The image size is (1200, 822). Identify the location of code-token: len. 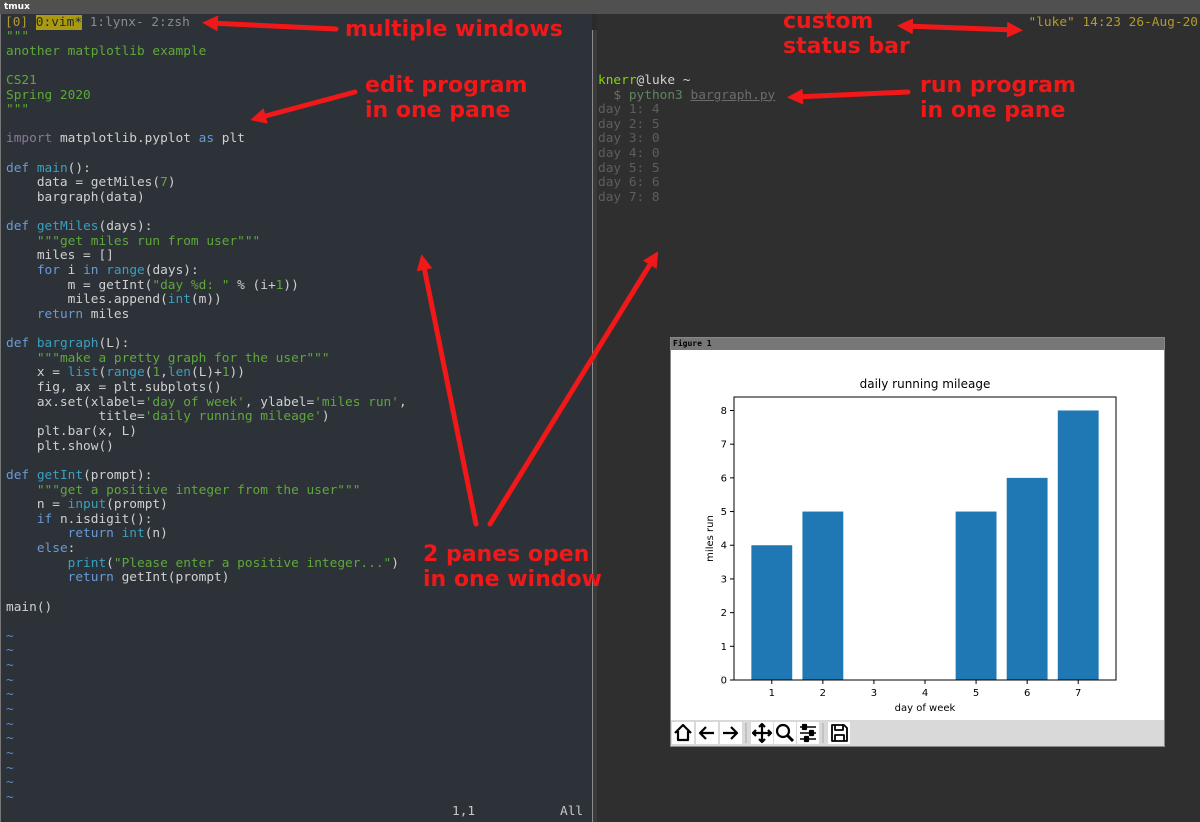
(179, 373).